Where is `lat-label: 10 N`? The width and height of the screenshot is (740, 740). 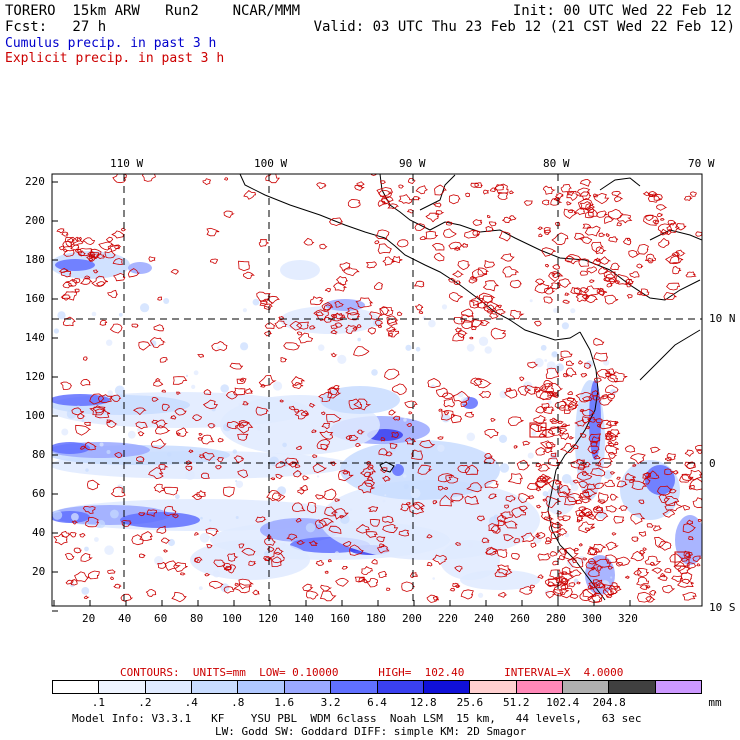
lat-label: 10 N is located at coordinates (722, 318).